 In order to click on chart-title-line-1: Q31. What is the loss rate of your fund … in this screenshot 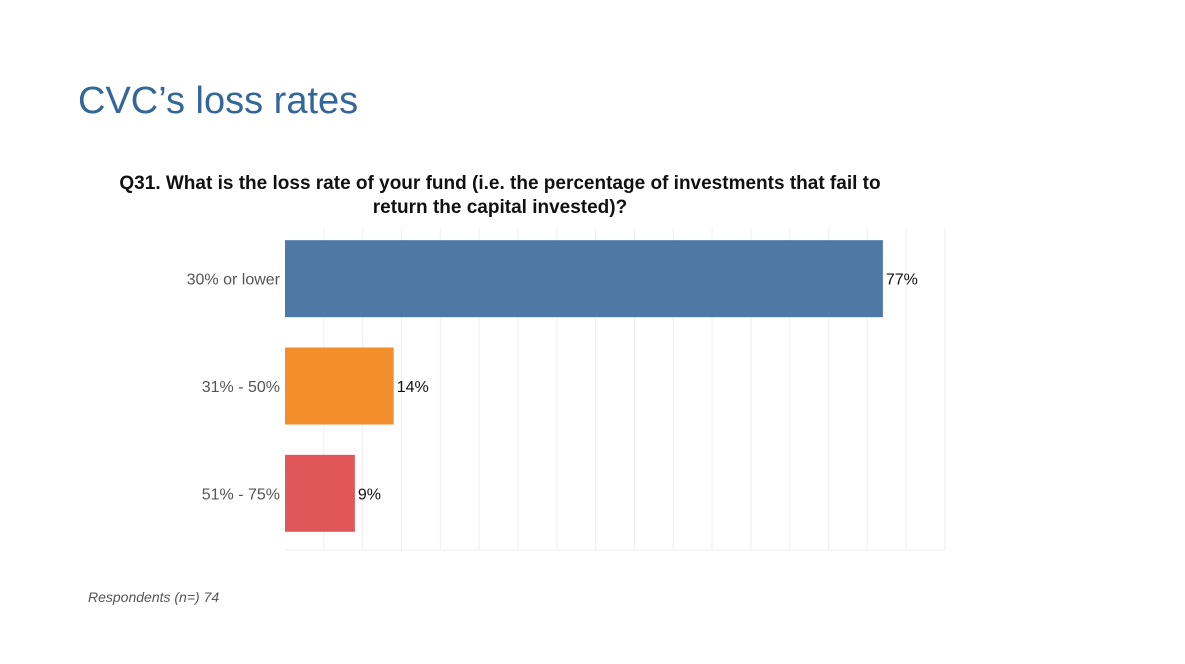, I will do `click(500, 183)`.